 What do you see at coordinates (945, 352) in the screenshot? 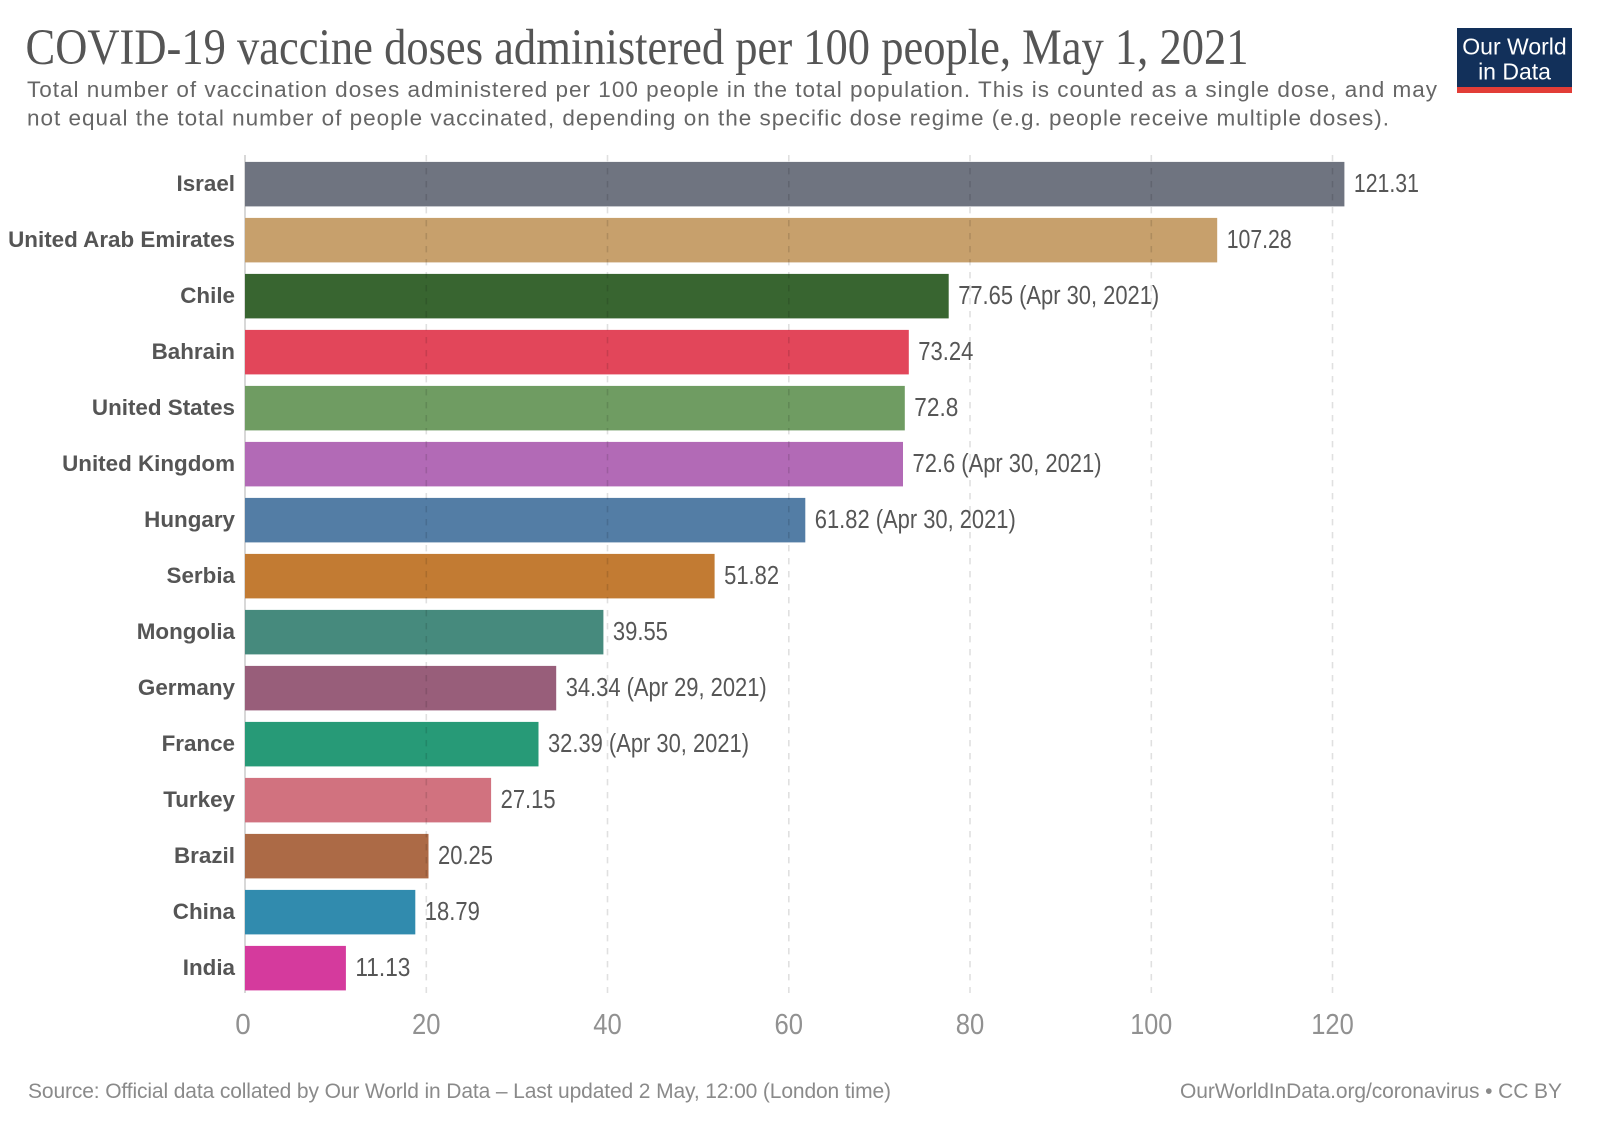
I see `svg-text: 73.24` at bounding box center [945, 352].